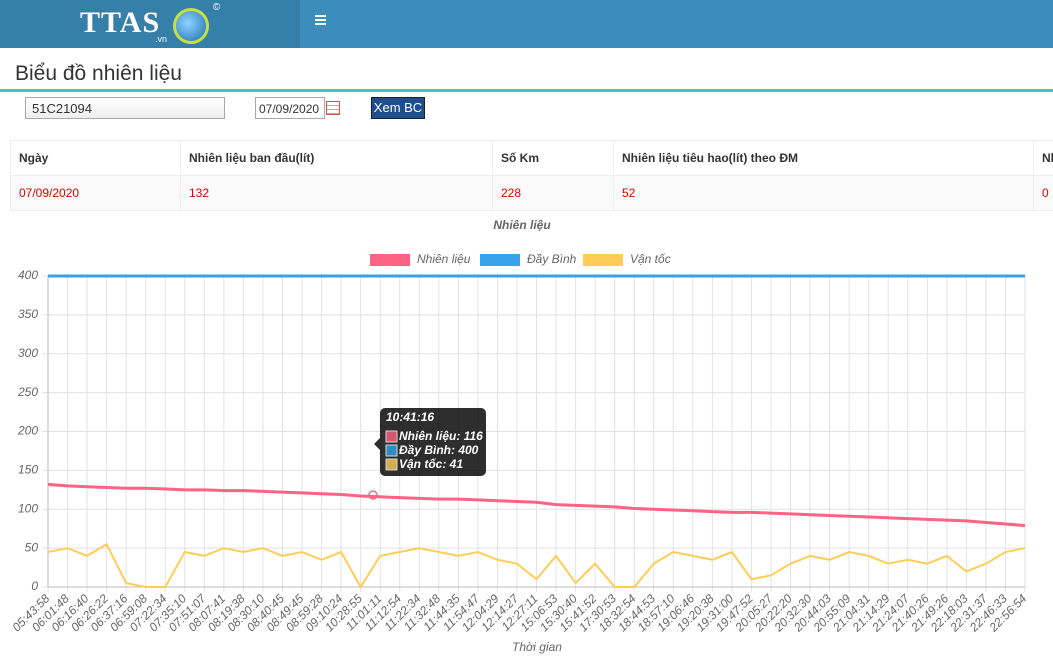 The height and width of the screenshot is (666, 1053). Describe the element at coordinates (27, 392) in the screenshot. I see `y-tick-label: 250` at that location.